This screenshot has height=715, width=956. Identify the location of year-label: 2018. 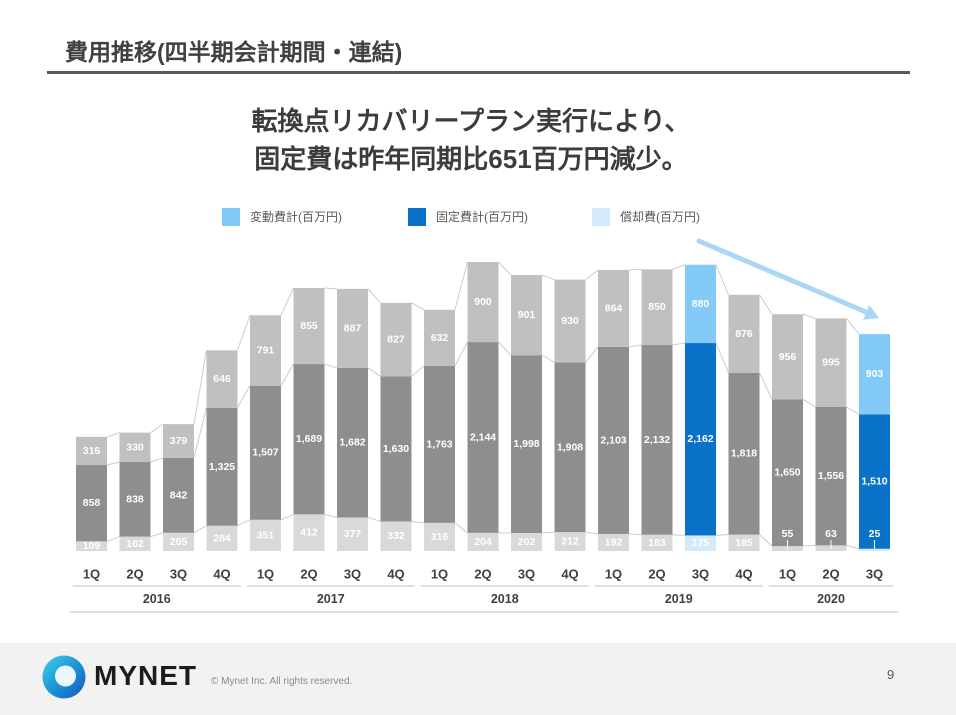
(505, 599).